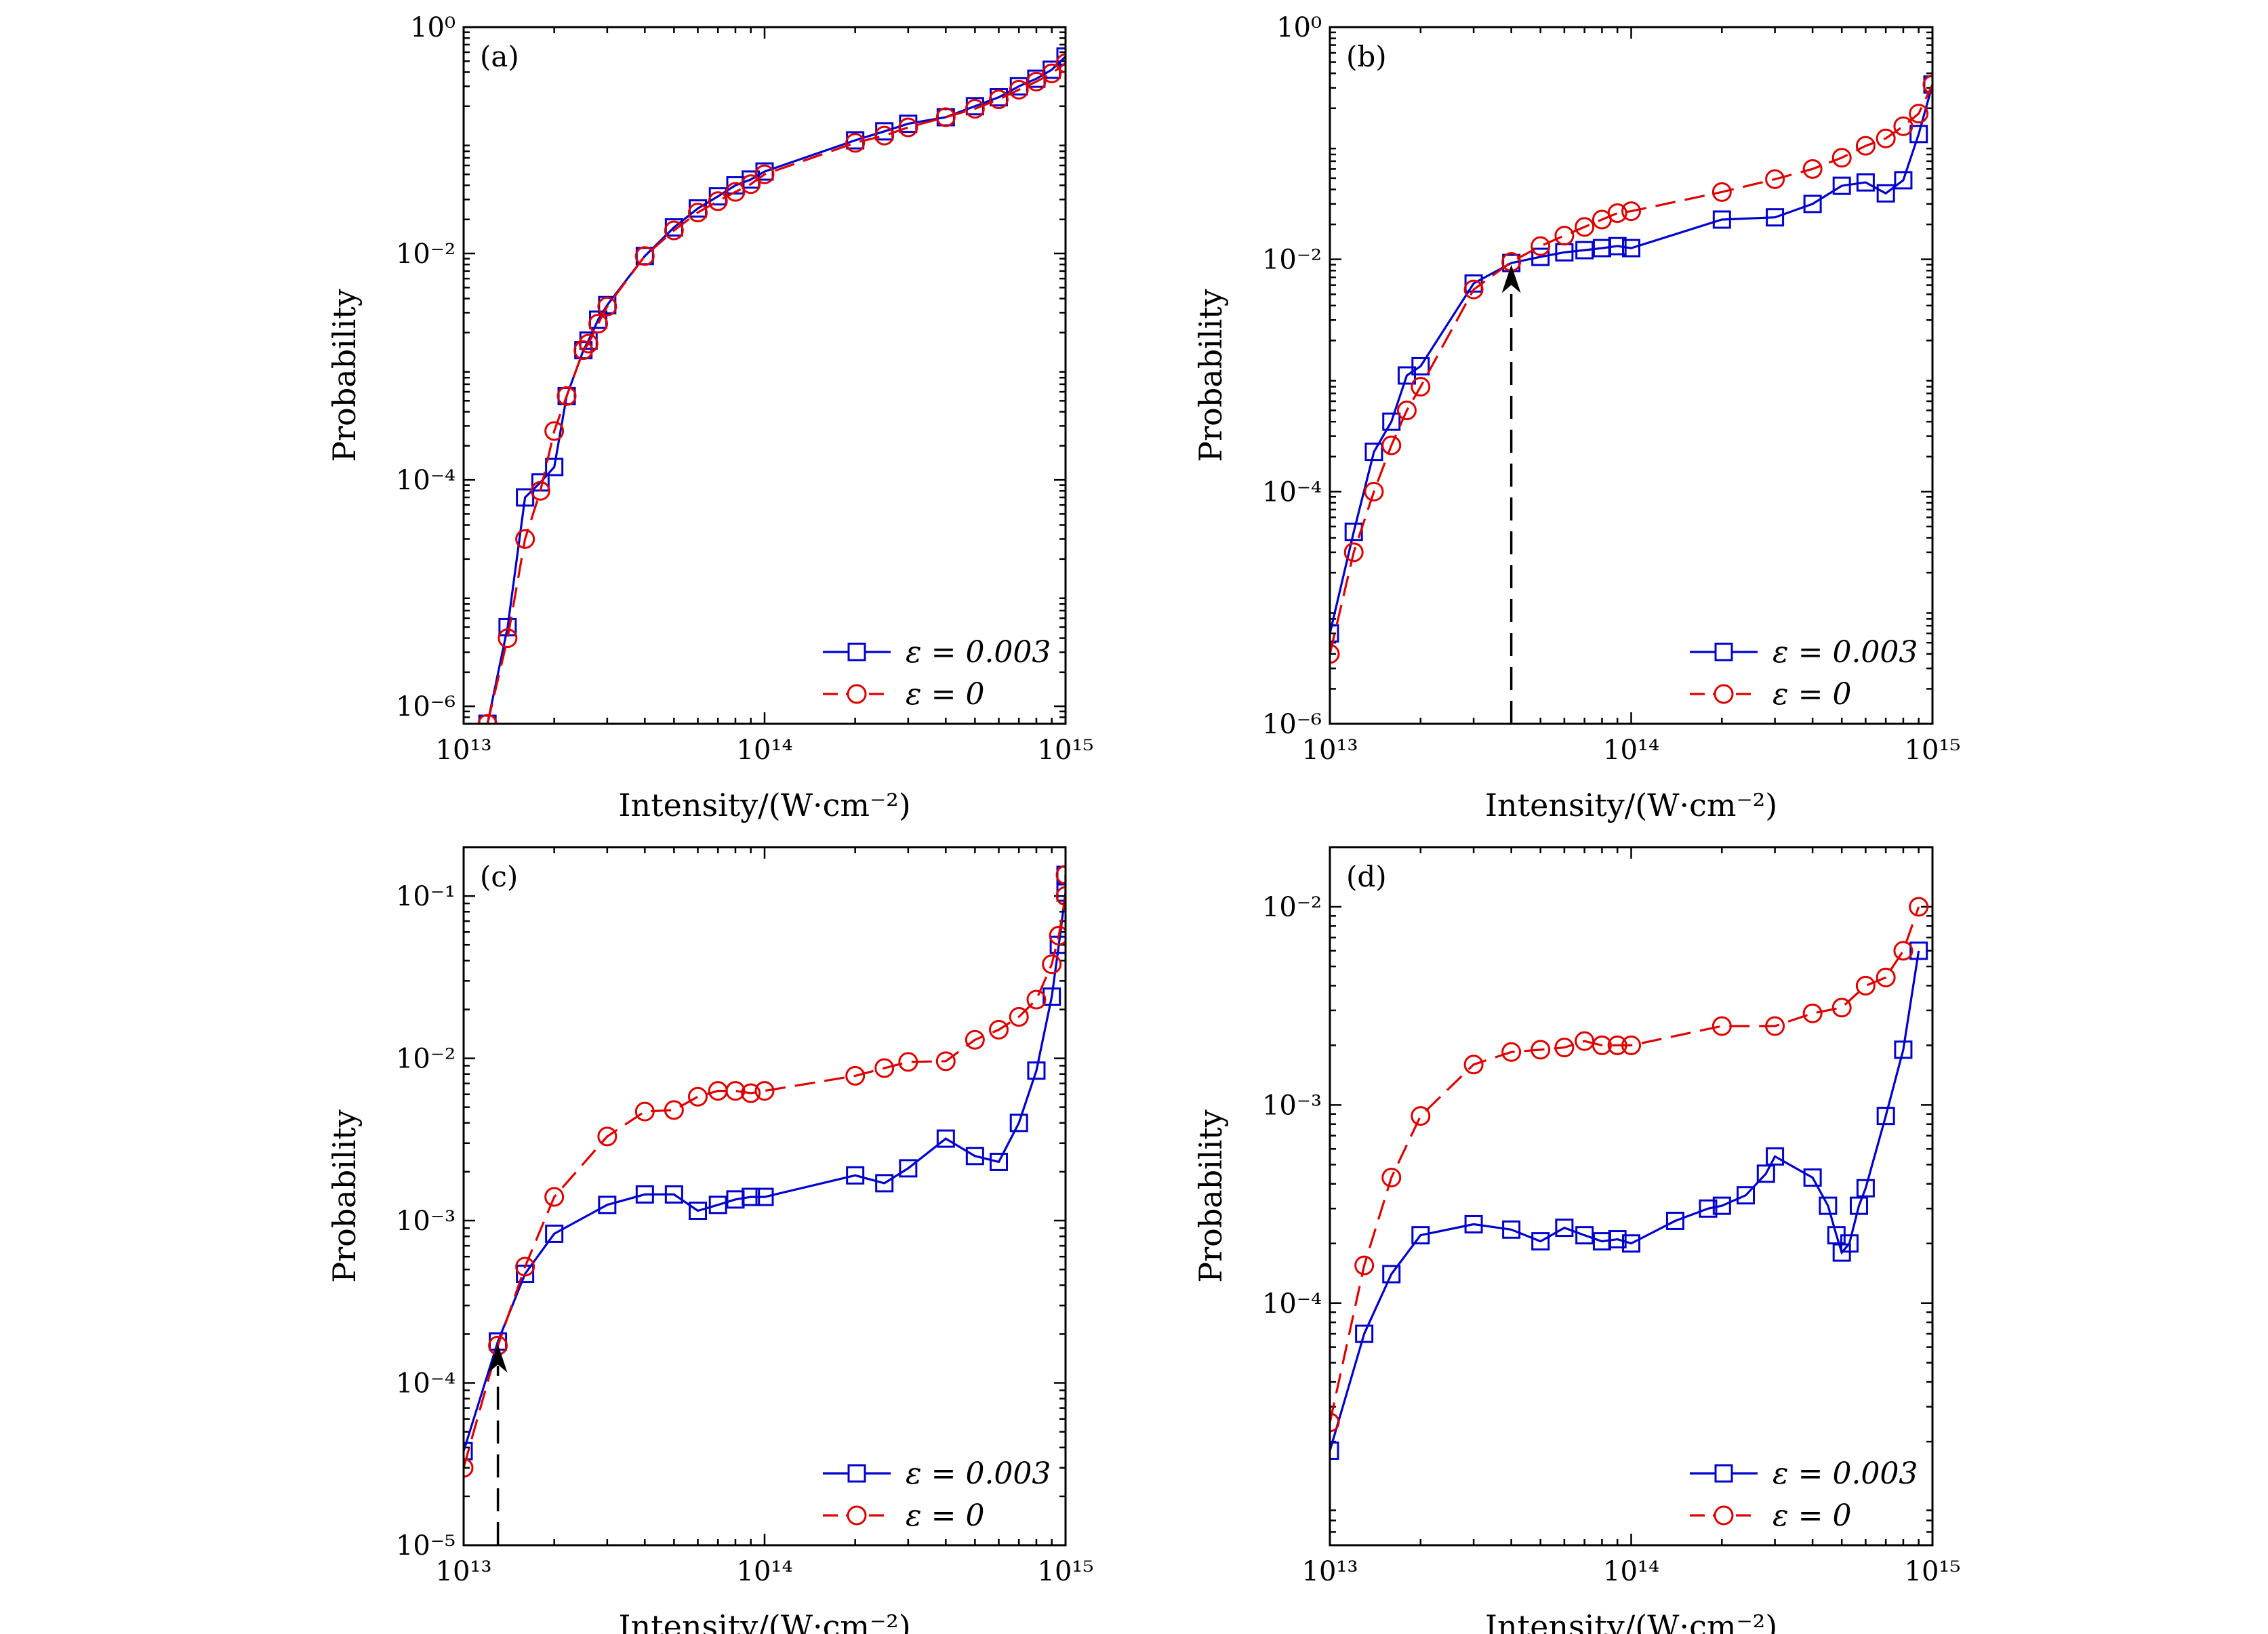  I want to click on panel-label: (c), so click(499, 876).